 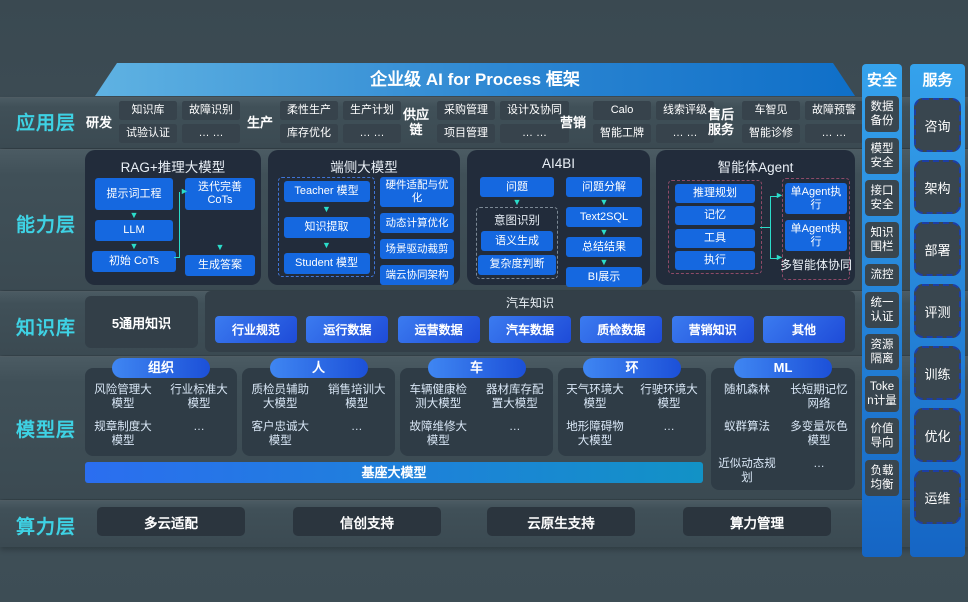 What do you see at coordinates (720, 122) in the screenshot?
I see `app-group-label: 售后服务` at bounding box center [720, 122].